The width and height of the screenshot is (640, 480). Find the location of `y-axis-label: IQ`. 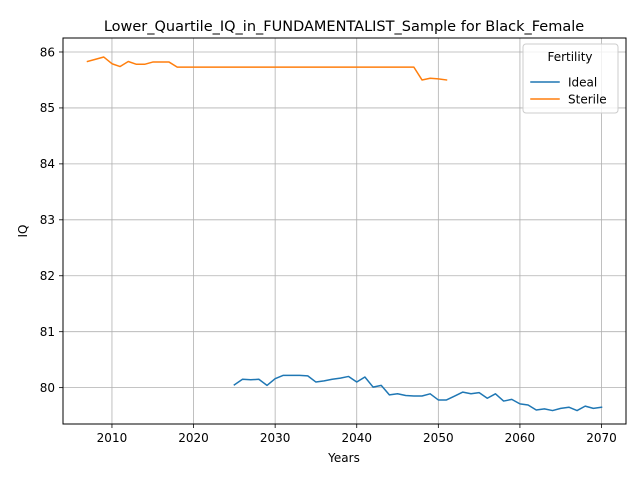

y-axis-label: IQ is located at coordinates (23, 231).